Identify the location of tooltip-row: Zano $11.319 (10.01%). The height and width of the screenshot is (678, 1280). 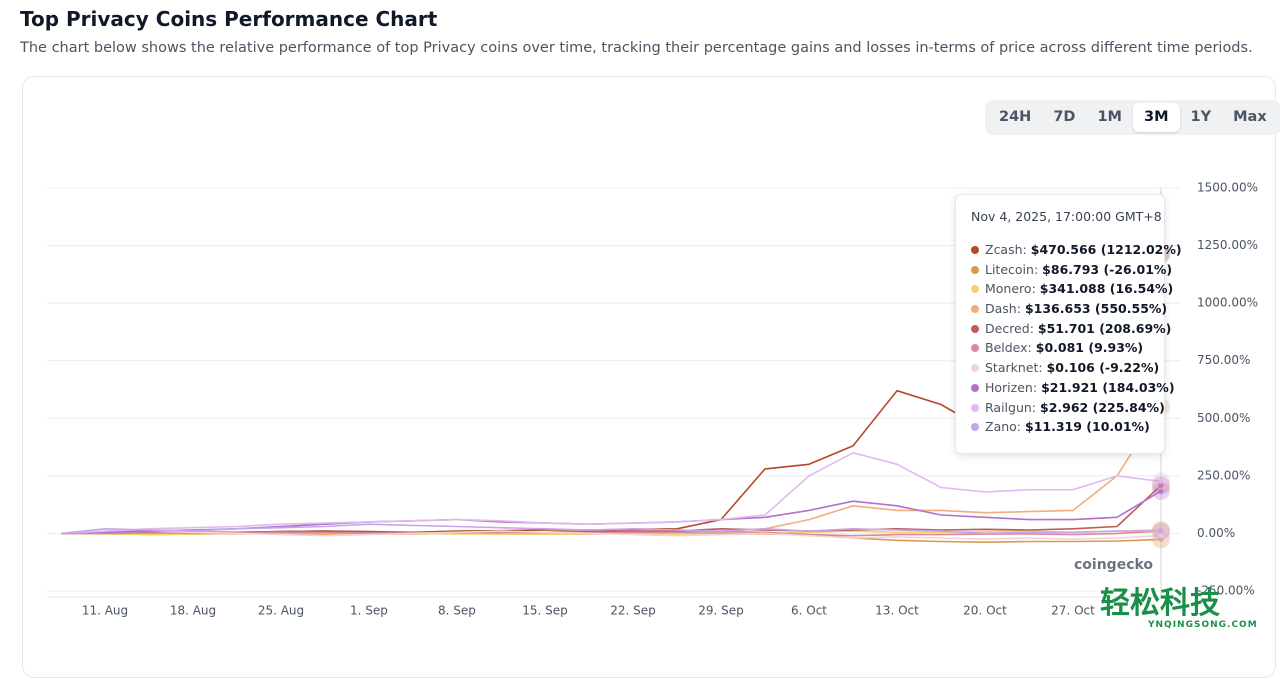
(1067, 429).